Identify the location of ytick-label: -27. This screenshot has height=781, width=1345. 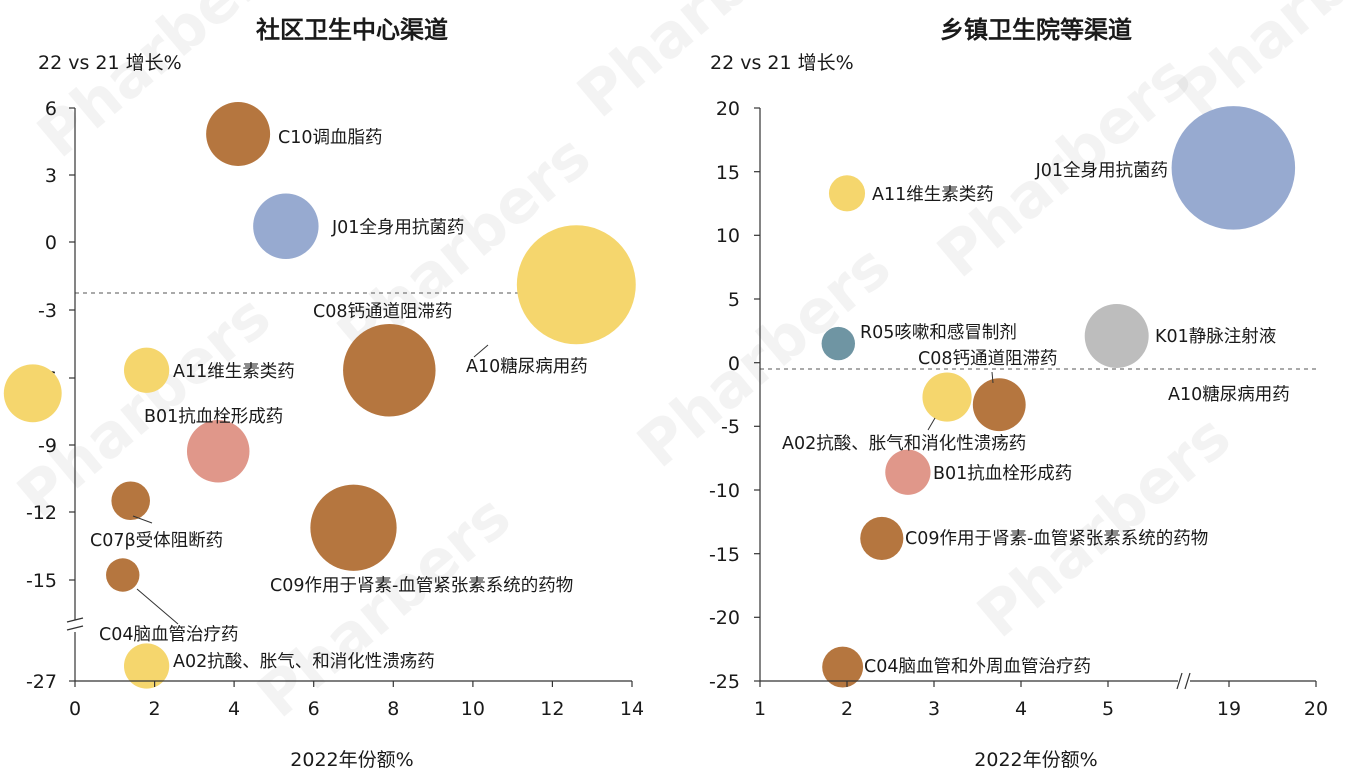
(41, 682).